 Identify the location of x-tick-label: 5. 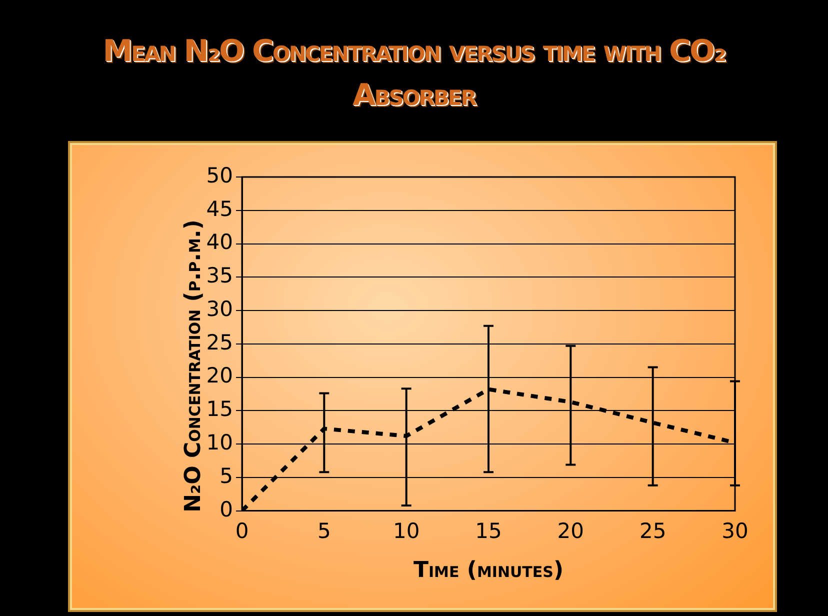
(324, 530).